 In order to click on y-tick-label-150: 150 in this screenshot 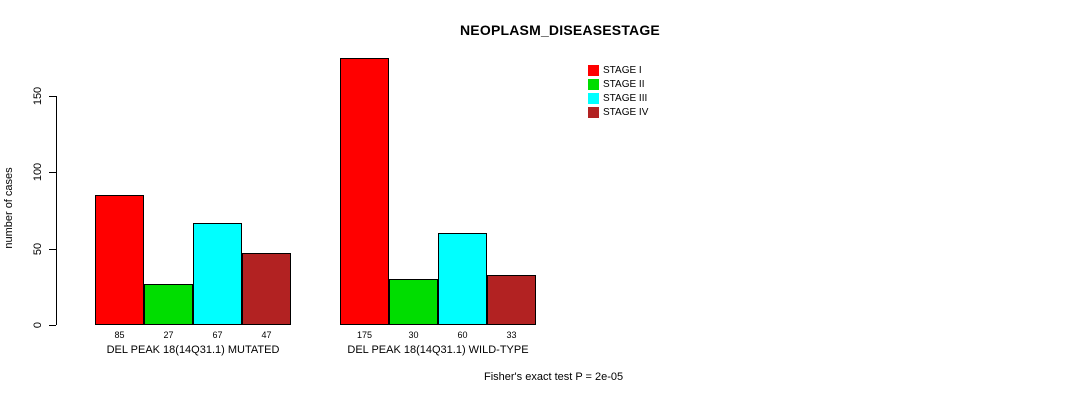, I will do `click(38, 96)`.